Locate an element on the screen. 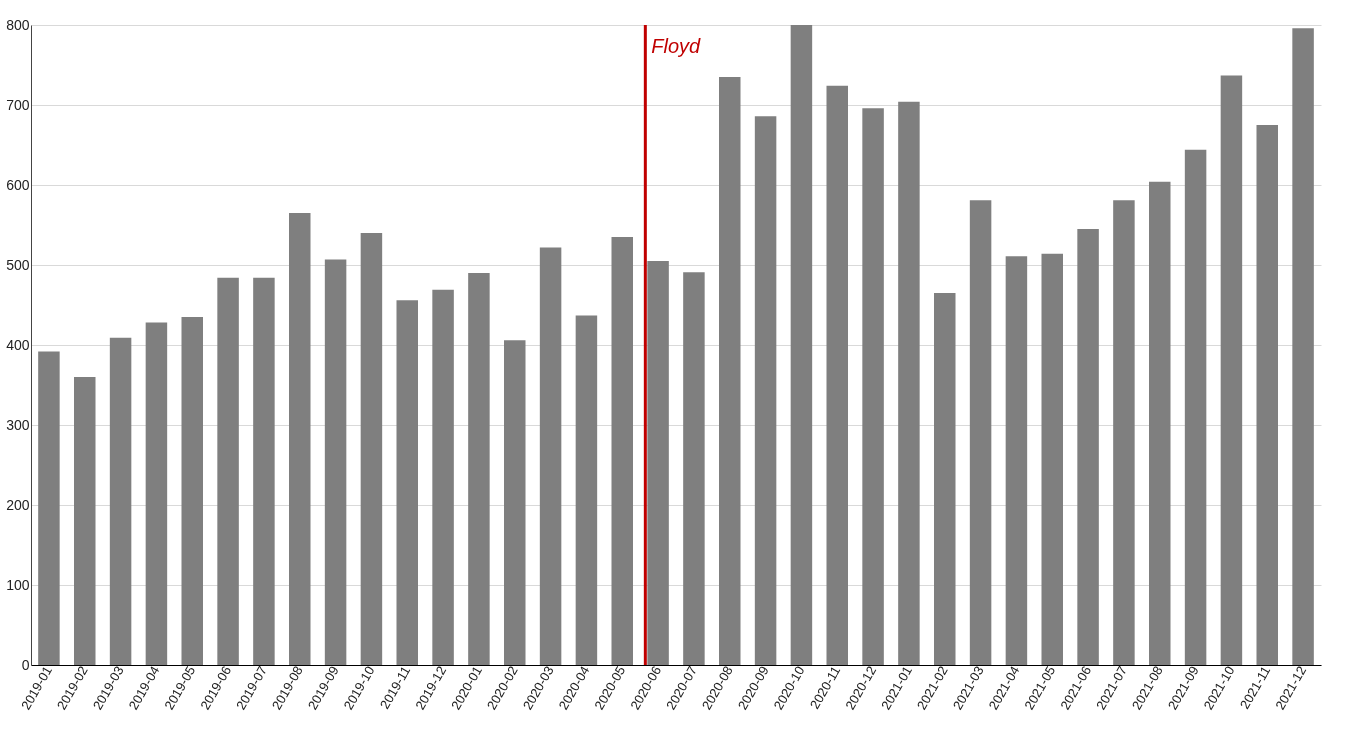 Image resolution: width=1364 pixels, height=730 pixels. ref-line-label: Floyd is located at coordinates (676, 46).